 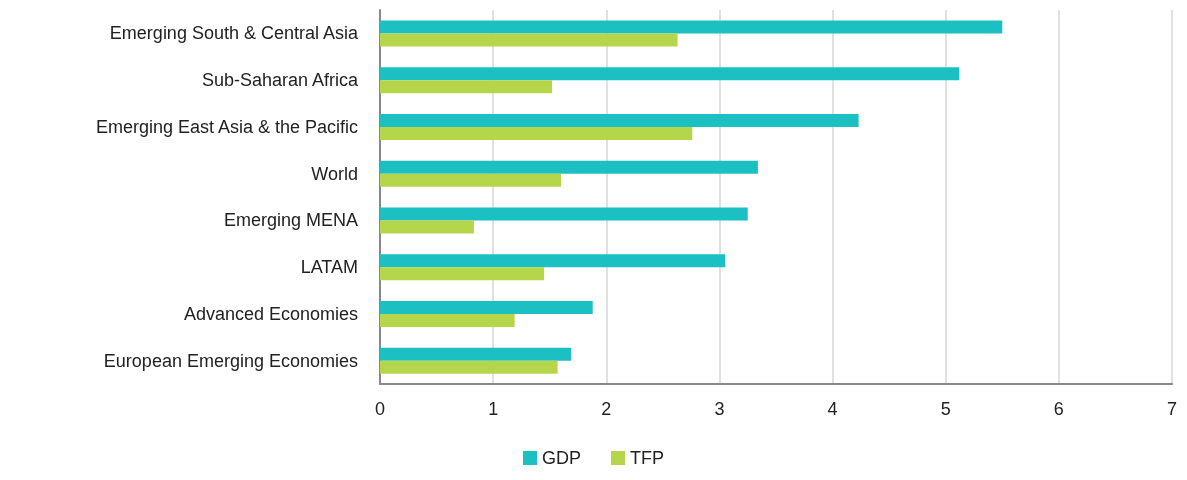 What do you see at coordinates (945, 409) in the screenshot?
I see `x-tick-label: 5` at bounding box center [945, 409].